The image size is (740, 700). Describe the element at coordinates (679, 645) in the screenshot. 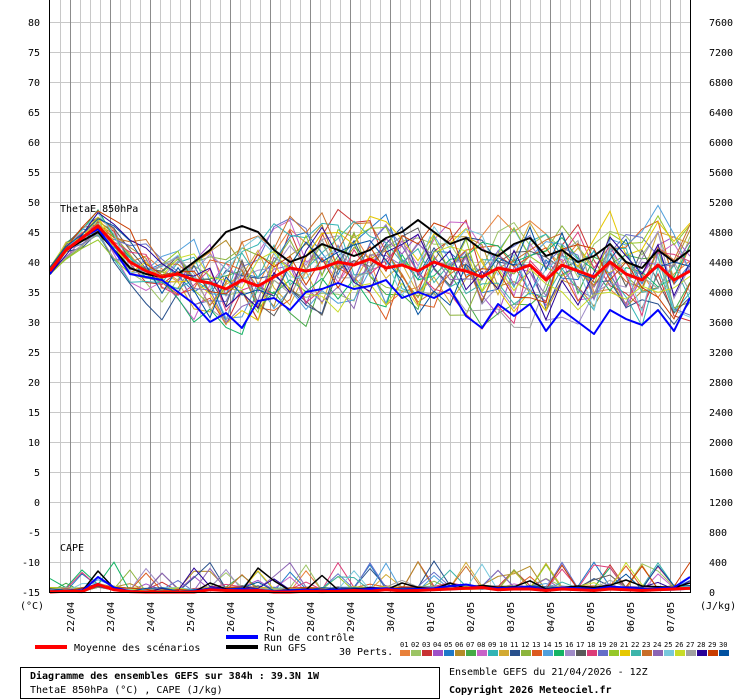

I see `pert-legend-number: 26` at that location.